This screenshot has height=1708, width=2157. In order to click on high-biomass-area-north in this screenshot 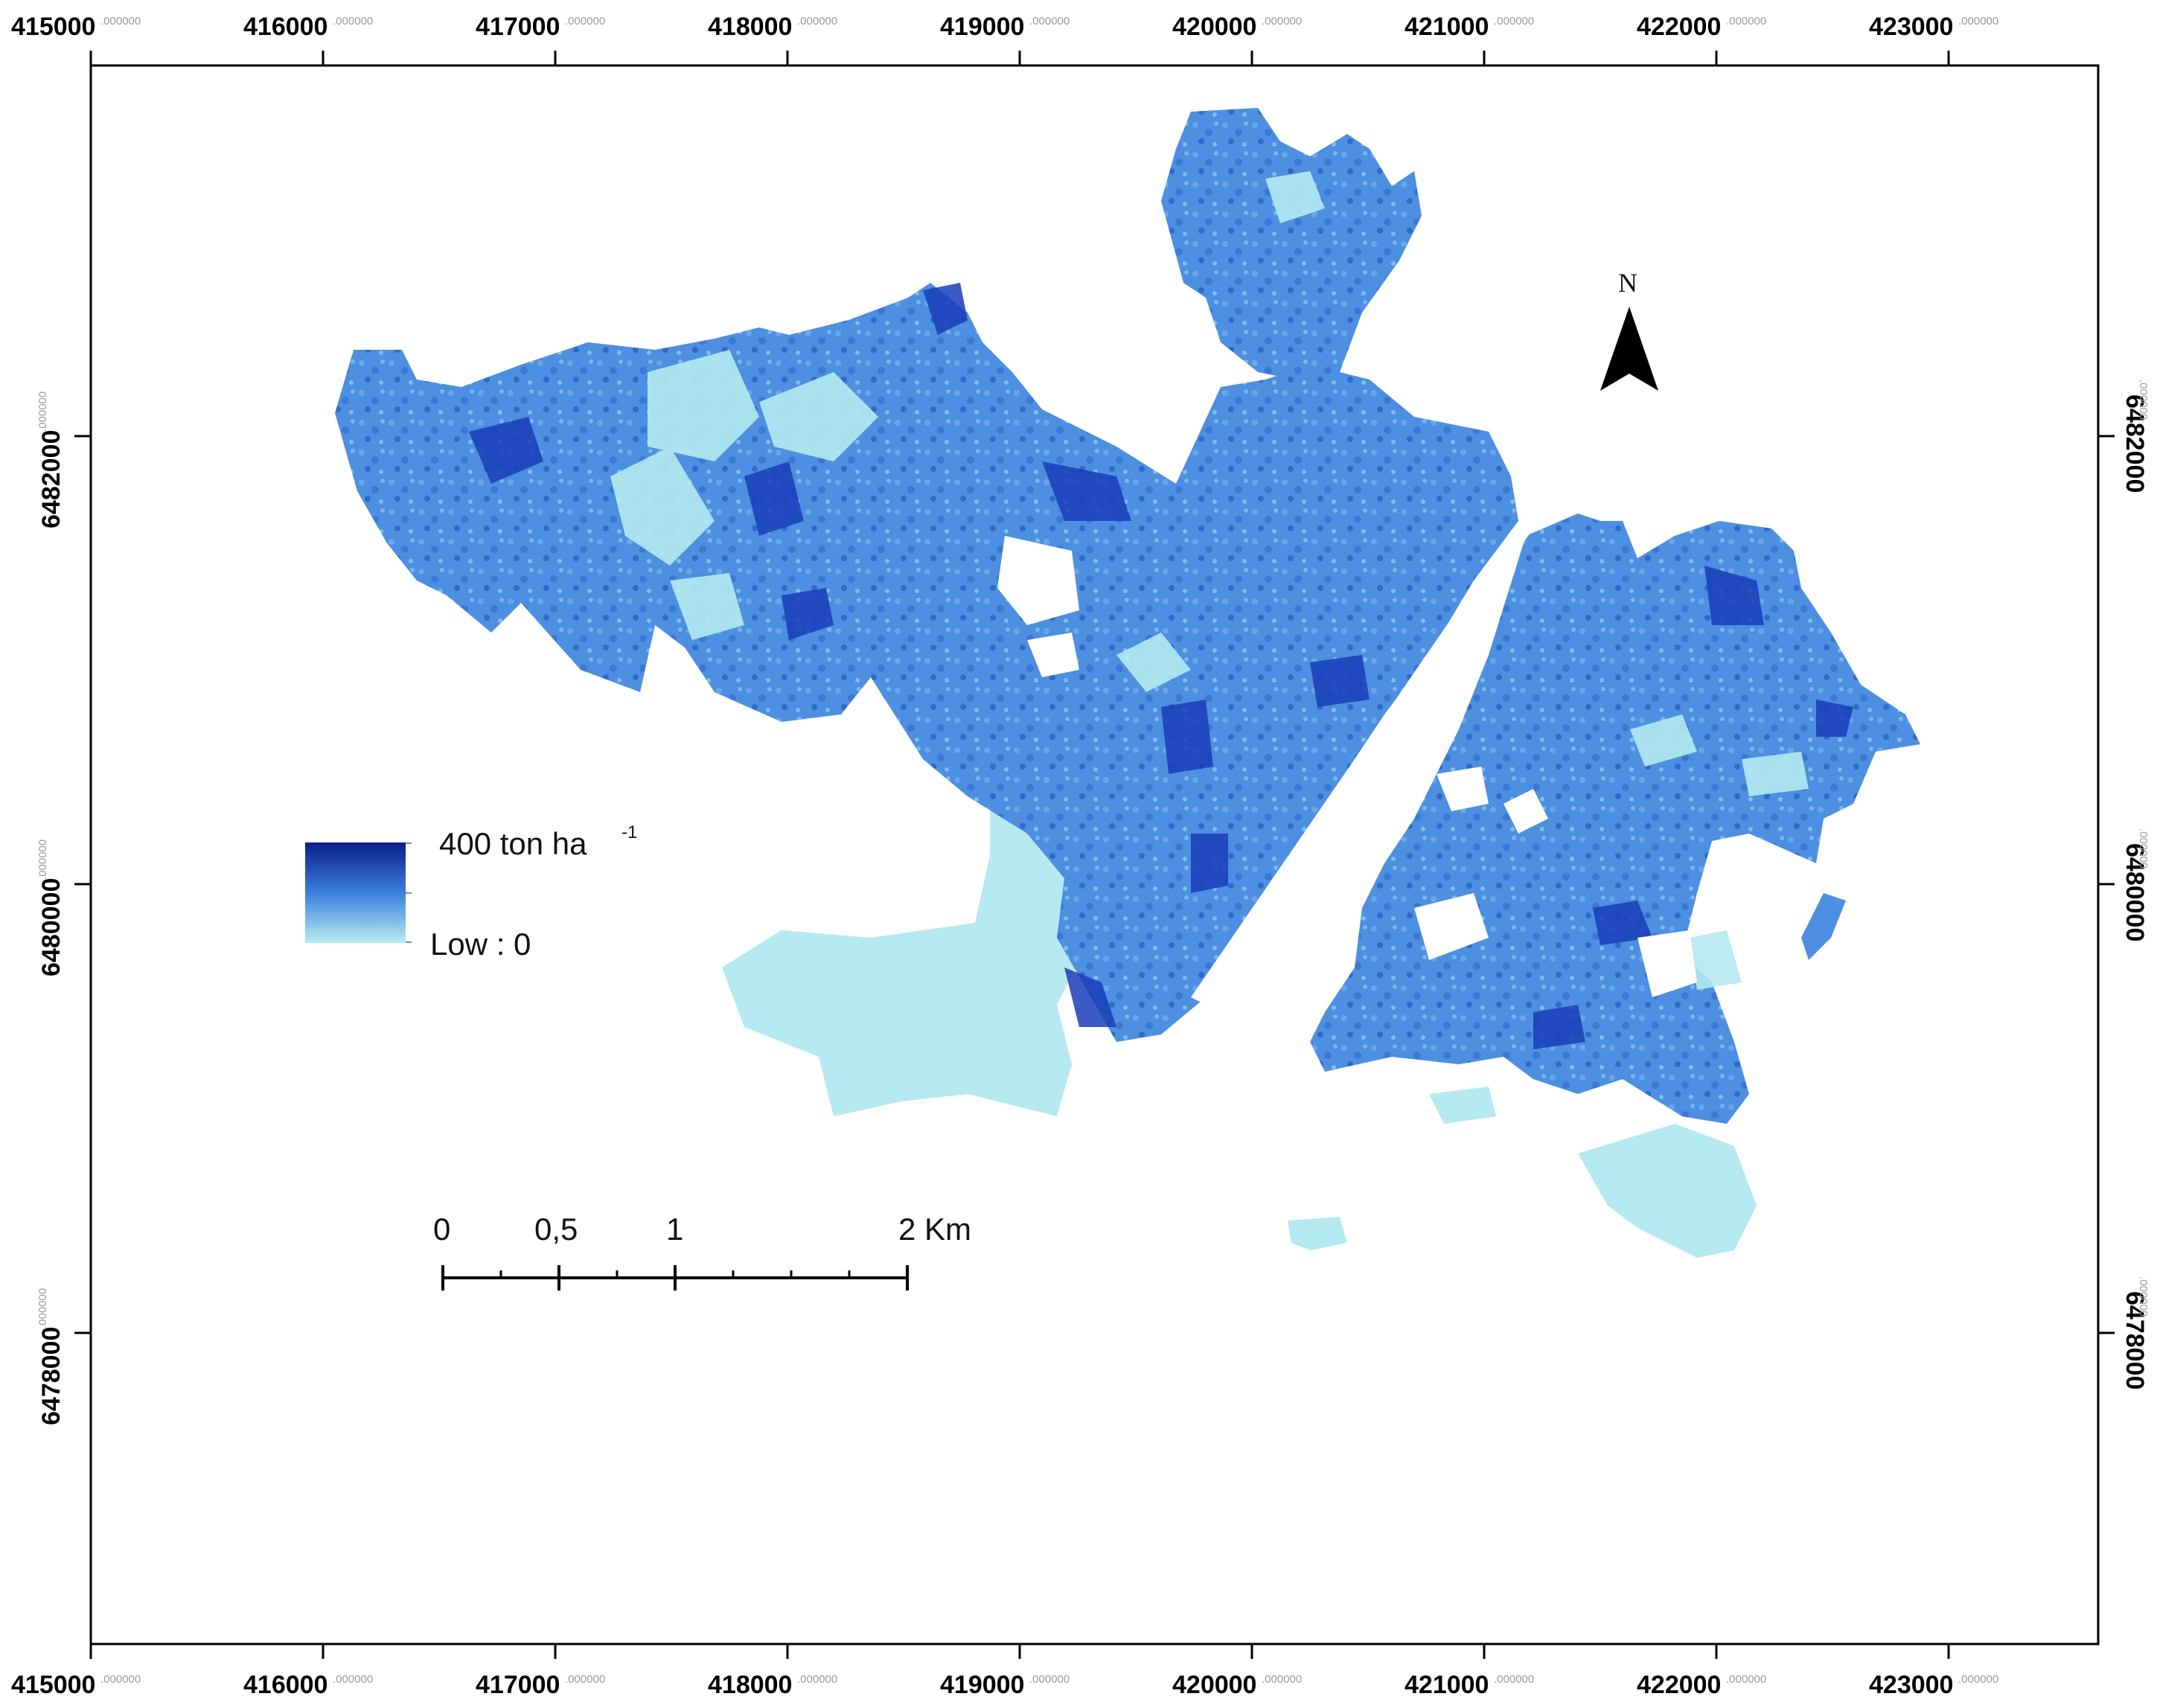, I will do `click(1291, 244)`.